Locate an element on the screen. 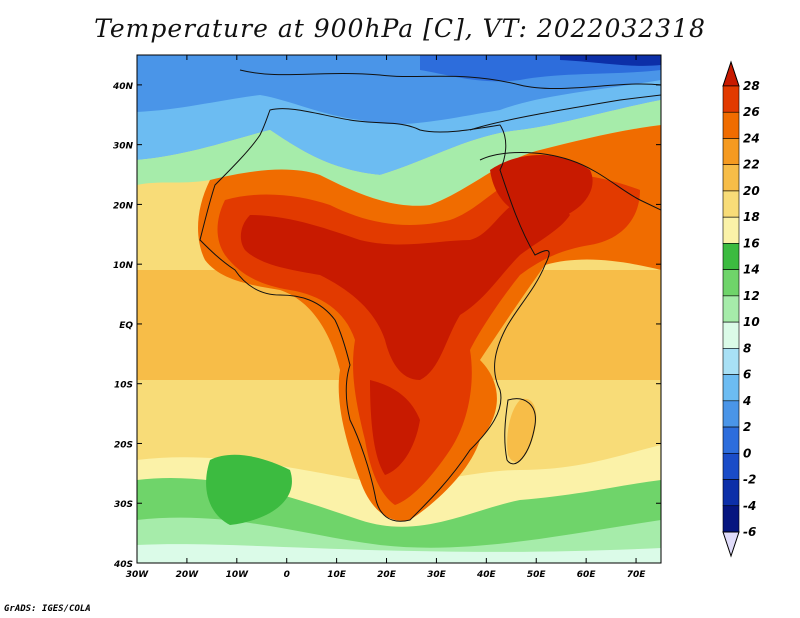  lat-tick-label: 10S is located at coordinates (123, 386).